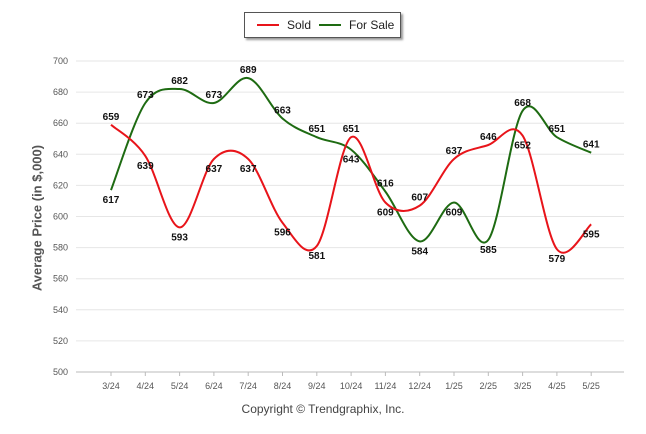  Describe the element at coordinates (591, 386) in the screenshot. I see `x-tick-label-5/25: 5/25` at that location.